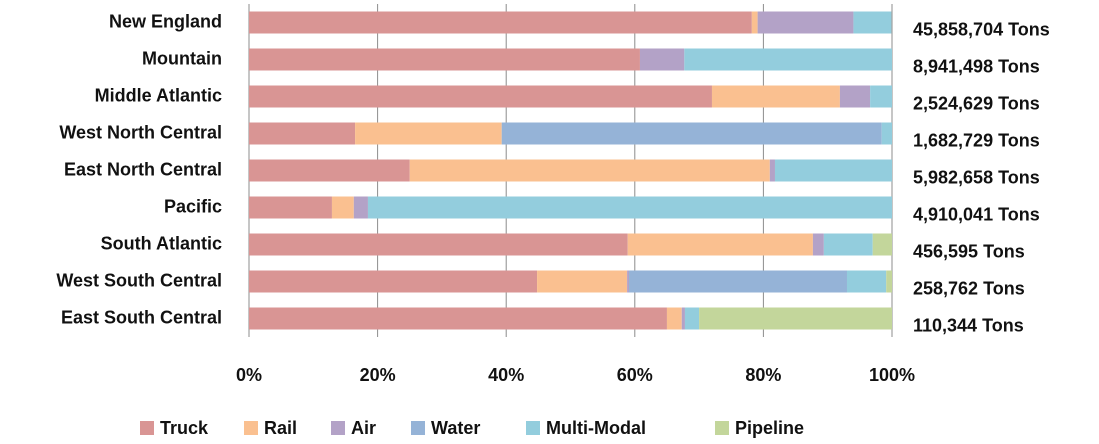  I want to click on legend-label: Air, so click(363, 428).